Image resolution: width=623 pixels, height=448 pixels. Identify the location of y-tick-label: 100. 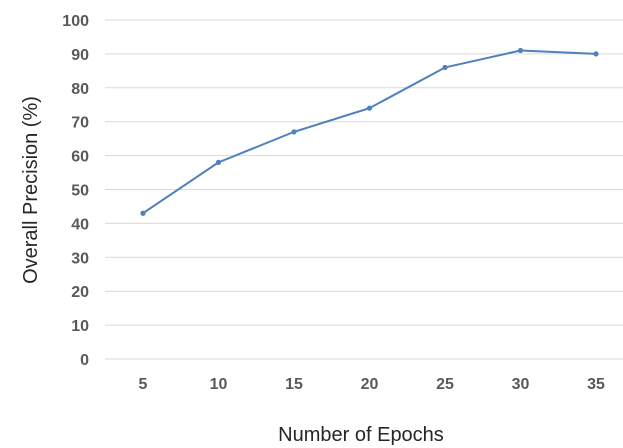
(75, 21).